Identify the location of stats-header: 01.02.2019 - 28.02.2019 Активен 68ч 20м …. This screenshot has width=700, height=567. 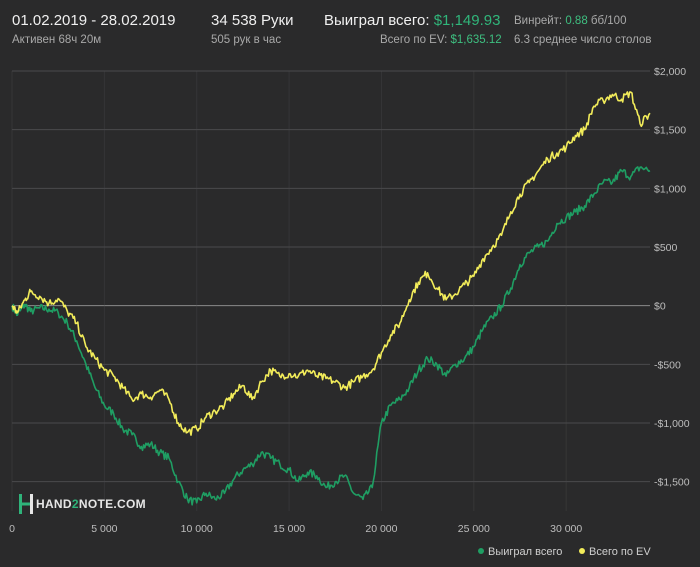
(350, 28).